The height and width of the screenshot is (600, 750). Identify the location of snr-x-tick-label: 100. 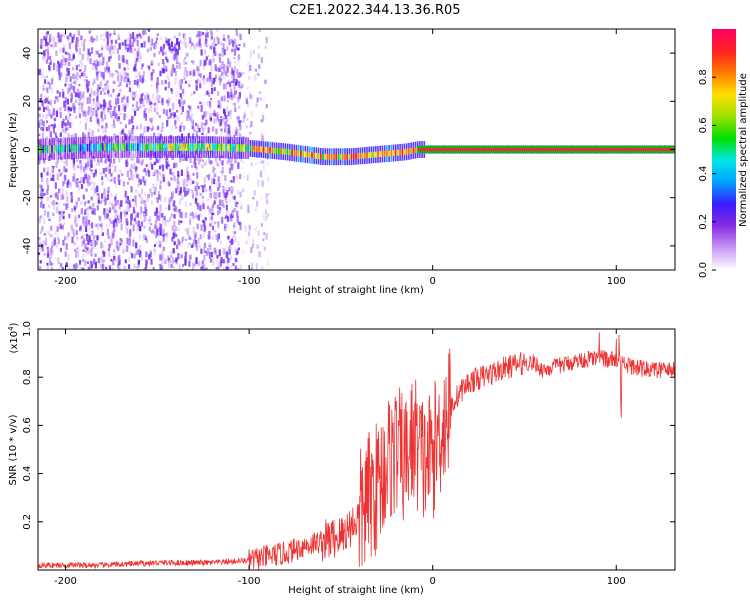
(616, 581).